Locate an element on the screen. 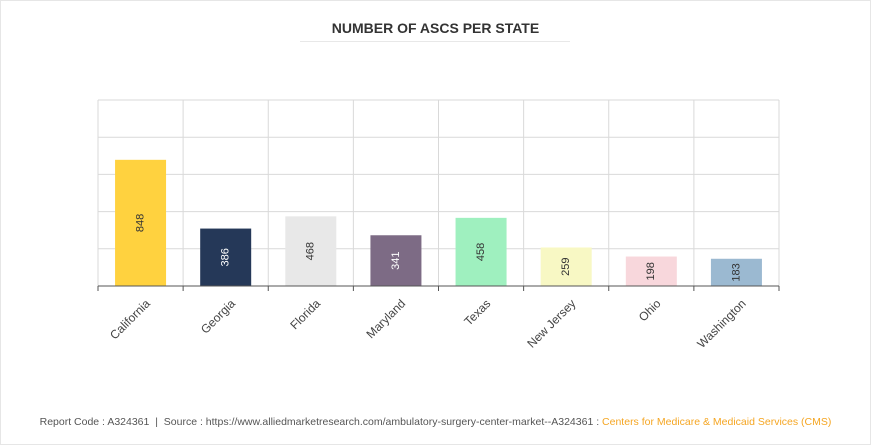 The image size is (871, 445). chart-title: NUMBER OF ASCS PER STATE is located at coordinates (435, 28).